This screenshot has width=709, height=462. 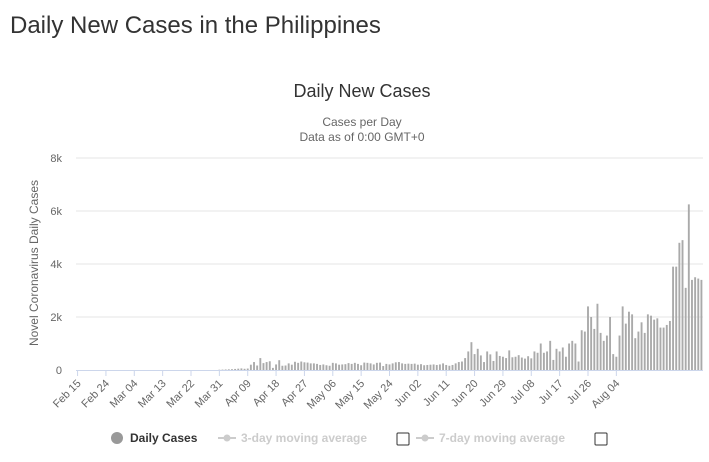 What do you see at coordinates (601, 439) in the screenshot?
I see `legend-checkbox-7day` at bounding box center [601, 439].